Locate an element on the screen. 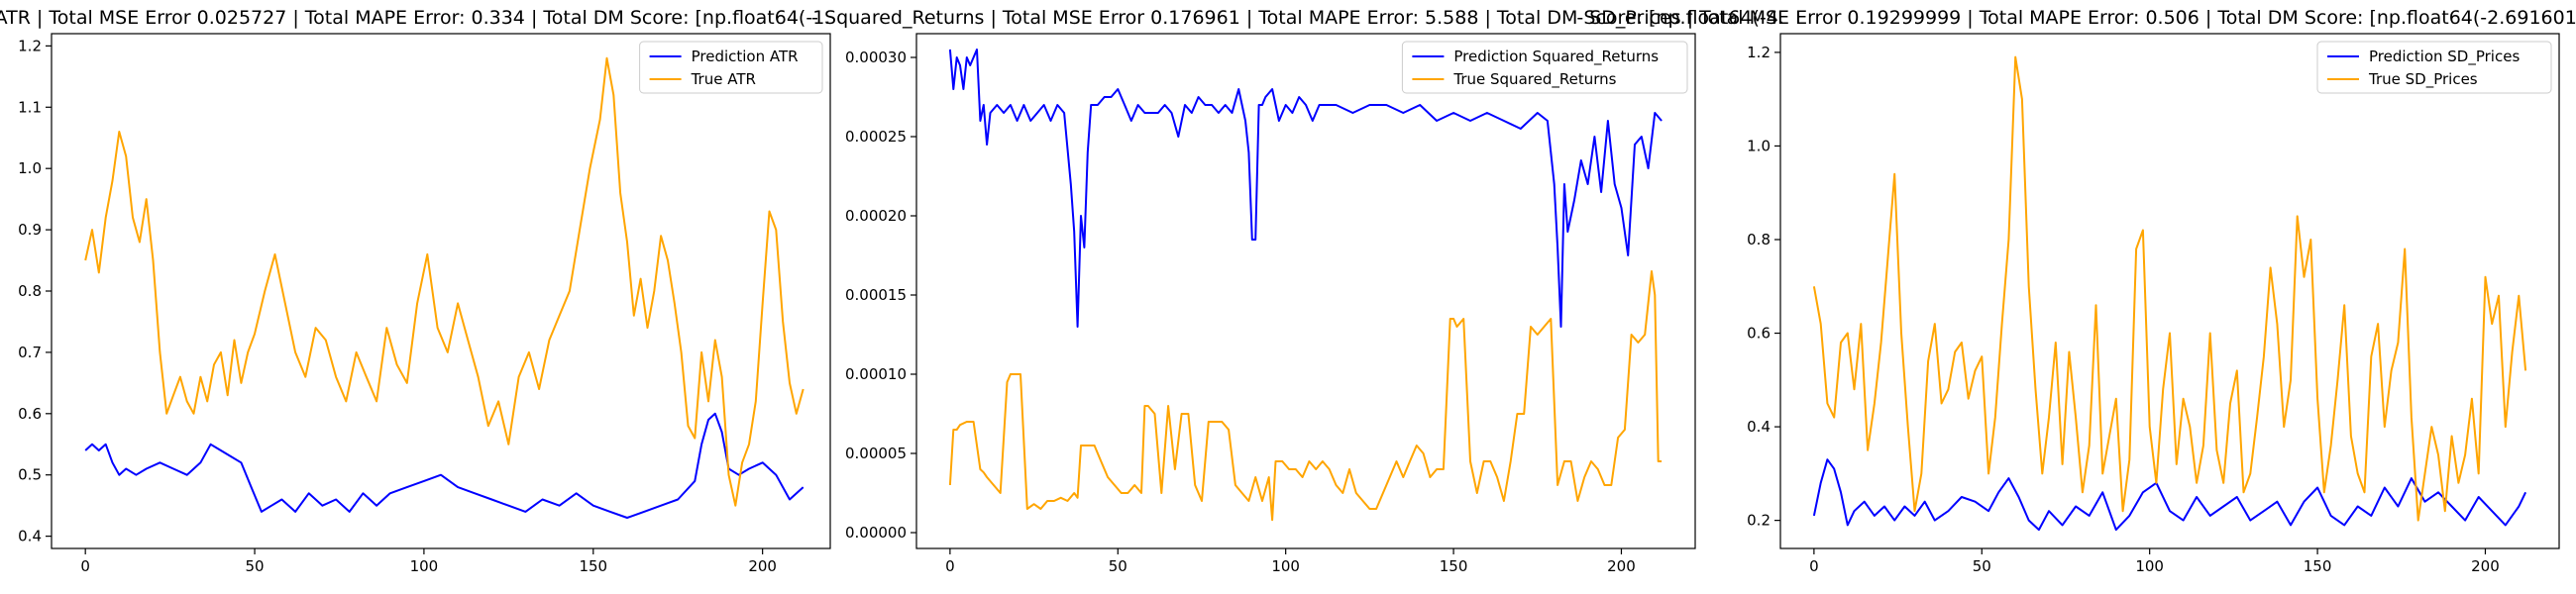 The image size is (2576, 594). y-tick-label: 0.00020 is located at coordinates (876, 216).